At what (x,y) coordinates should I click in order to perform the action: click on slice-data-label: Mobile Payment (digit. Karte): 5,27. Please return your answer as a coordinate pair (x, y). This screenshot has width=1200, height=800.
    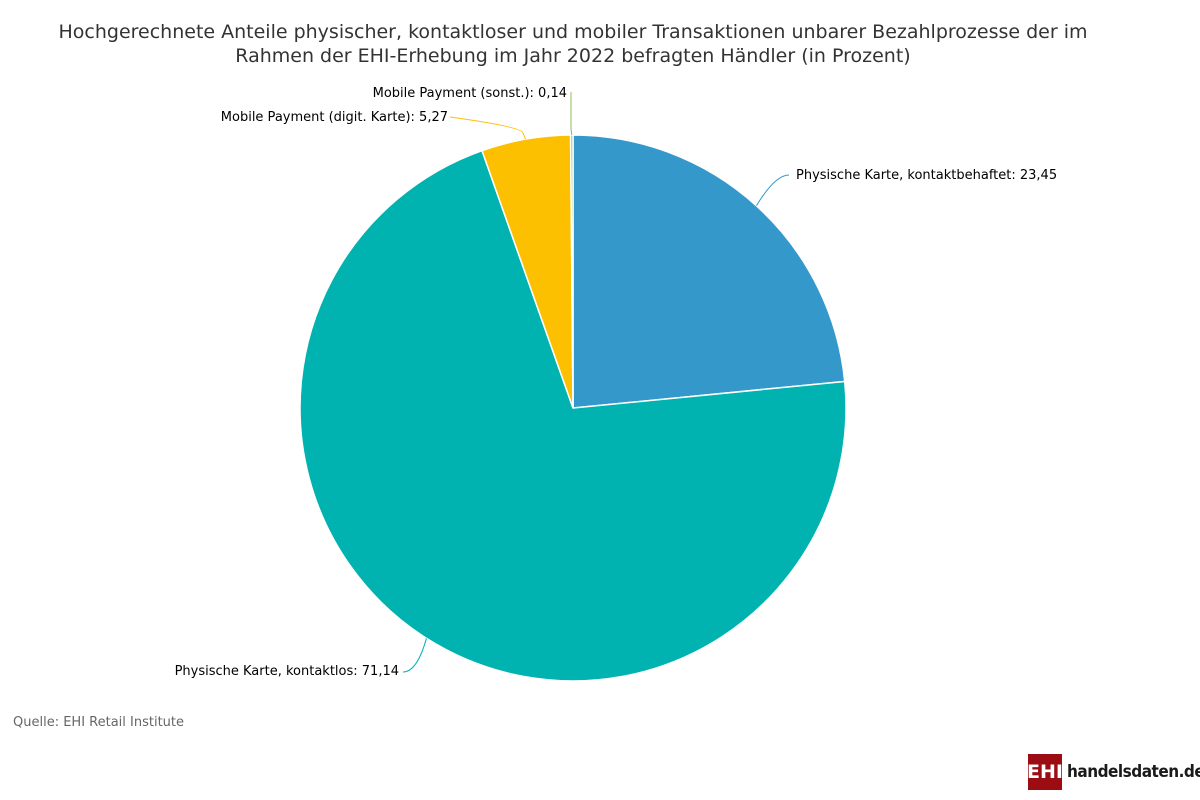
    Looking at the image, I should click on (334, 117).